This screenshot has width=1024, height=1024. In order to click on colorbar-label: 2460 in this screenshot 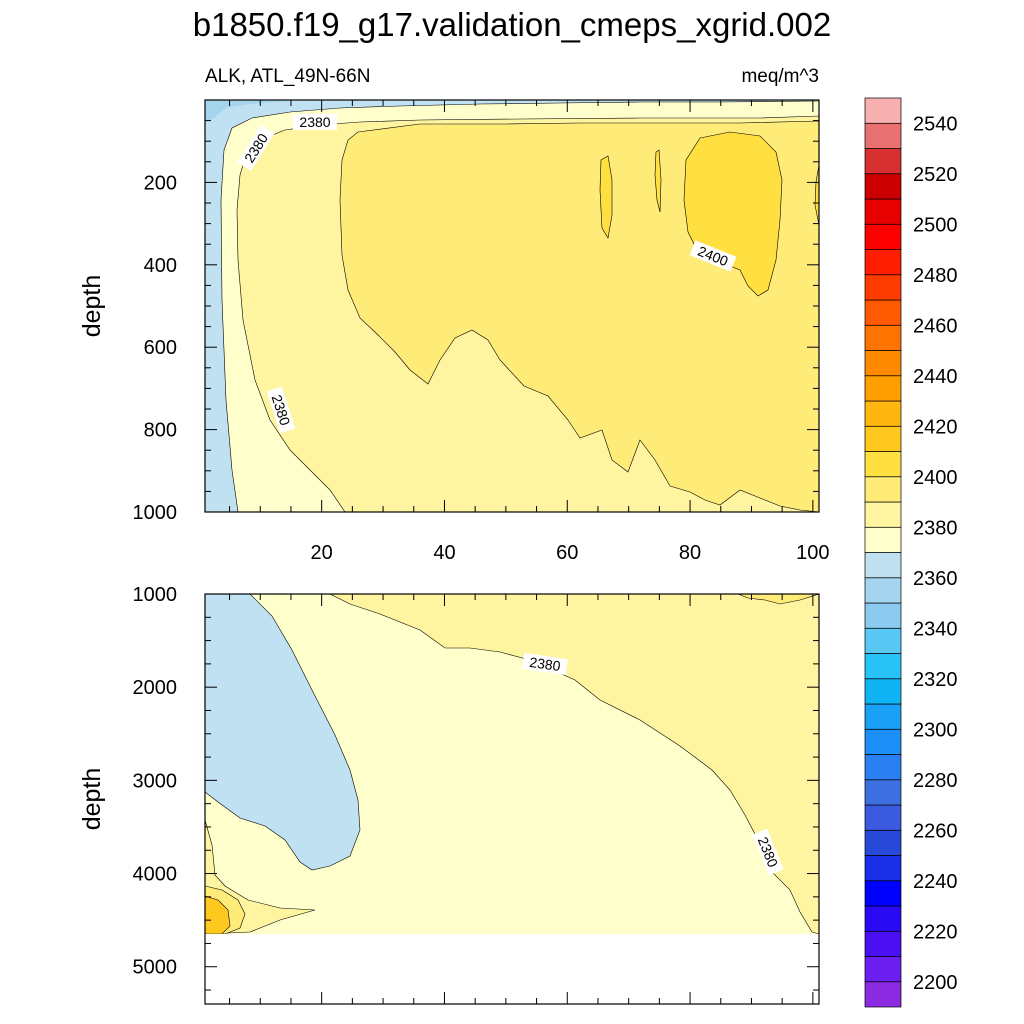, I will do `click(935, 326)`.